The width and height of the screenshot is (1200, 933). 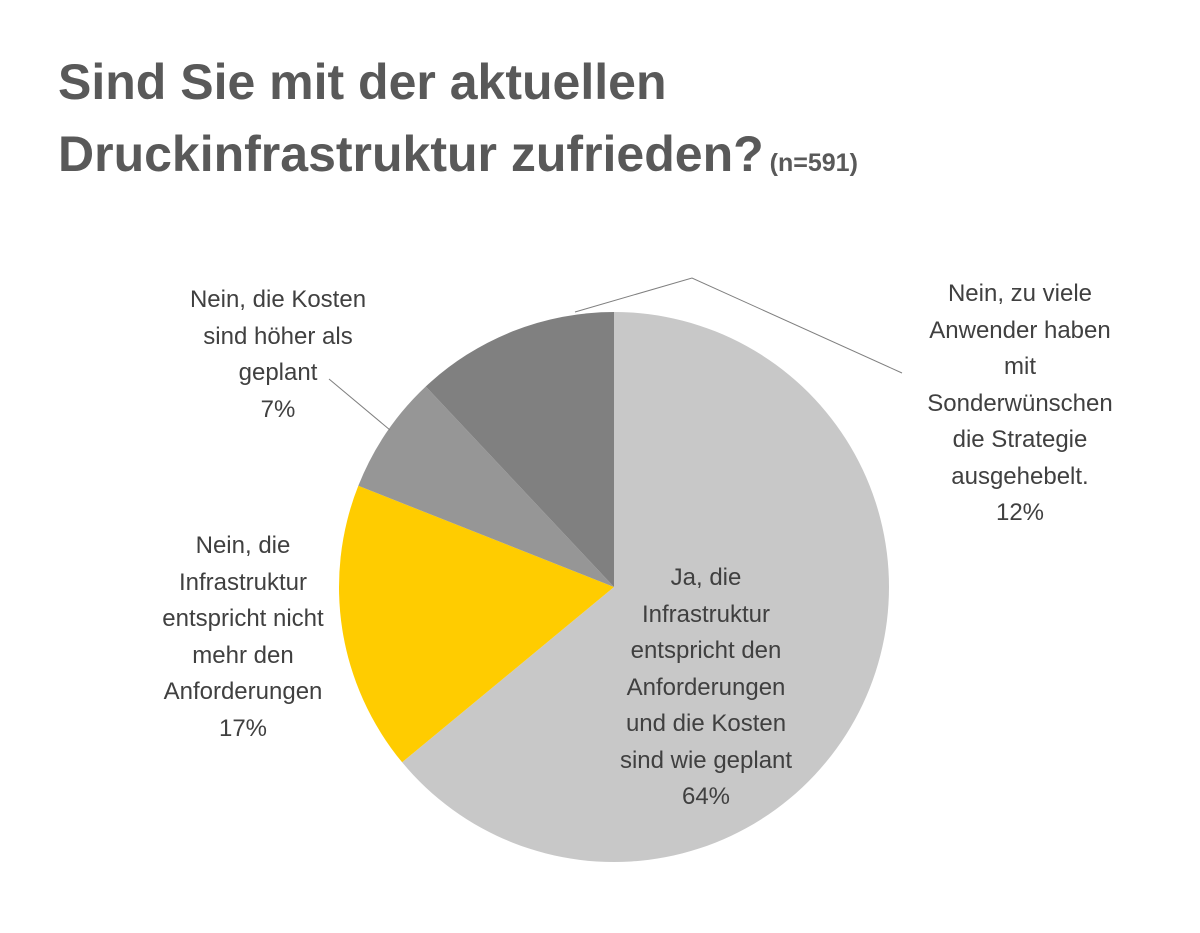 I want to click on slice-label-line: Nein, die, so click(x=243, y=545).